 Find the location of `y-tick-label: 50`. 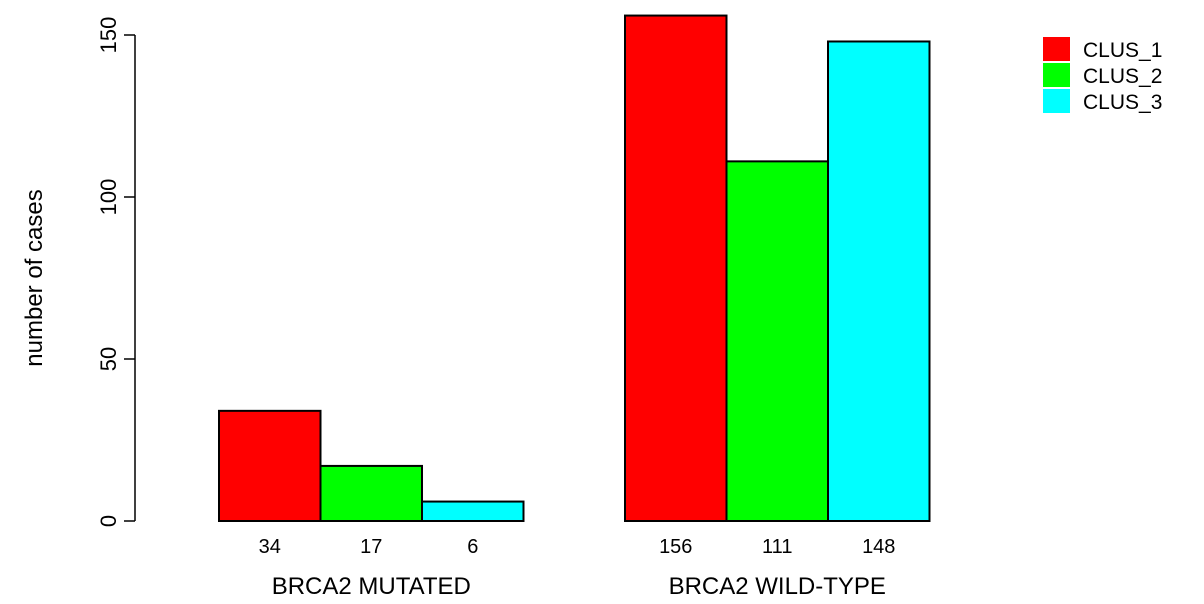

y-tick-label: 50 is located at coordinates (108, 359).